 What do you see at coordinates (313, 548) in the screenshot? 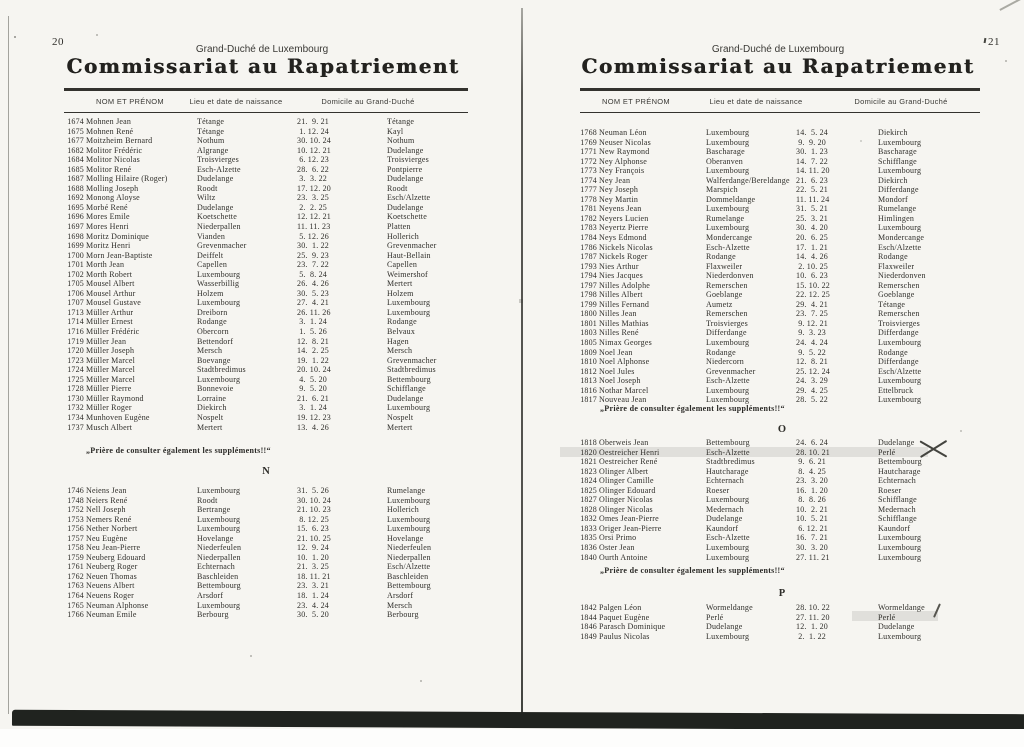
I see `row-birth-date: 12. 9. 24` at bounding box center [313, 548].